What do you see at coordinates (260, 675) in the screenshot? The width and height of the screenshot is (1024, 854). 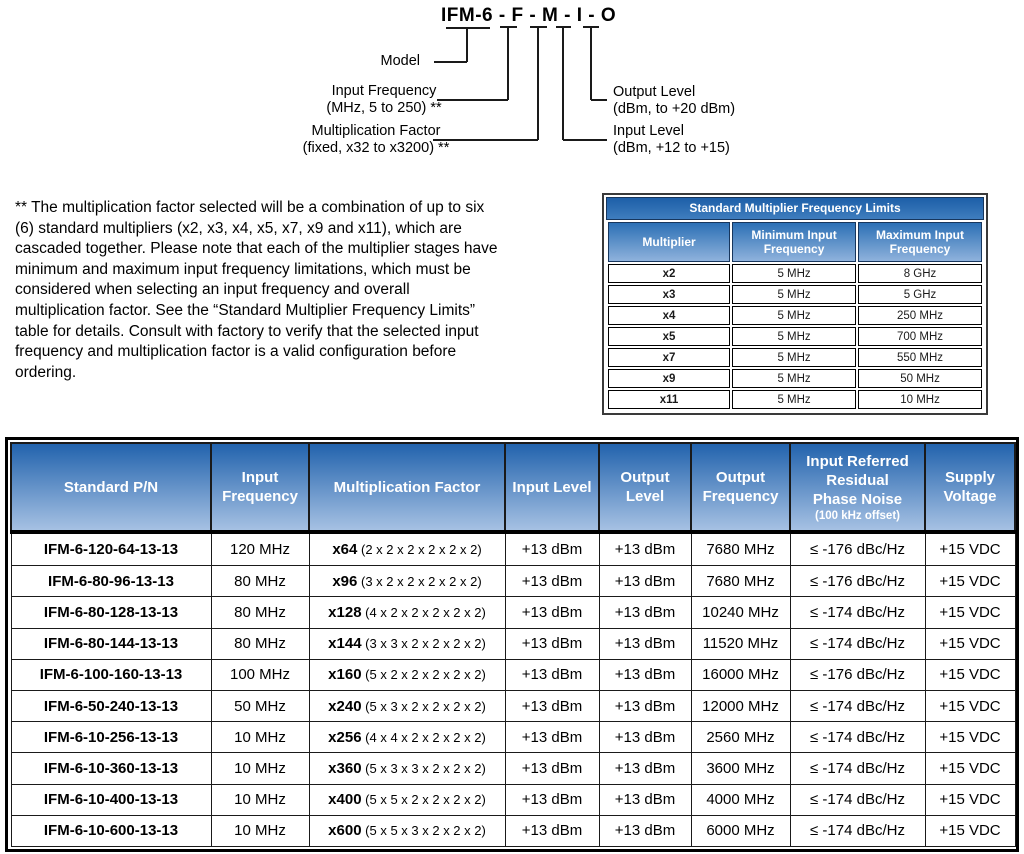 I see `input-frequency-cell: 100 MHz` at bounding box center [260, 675].